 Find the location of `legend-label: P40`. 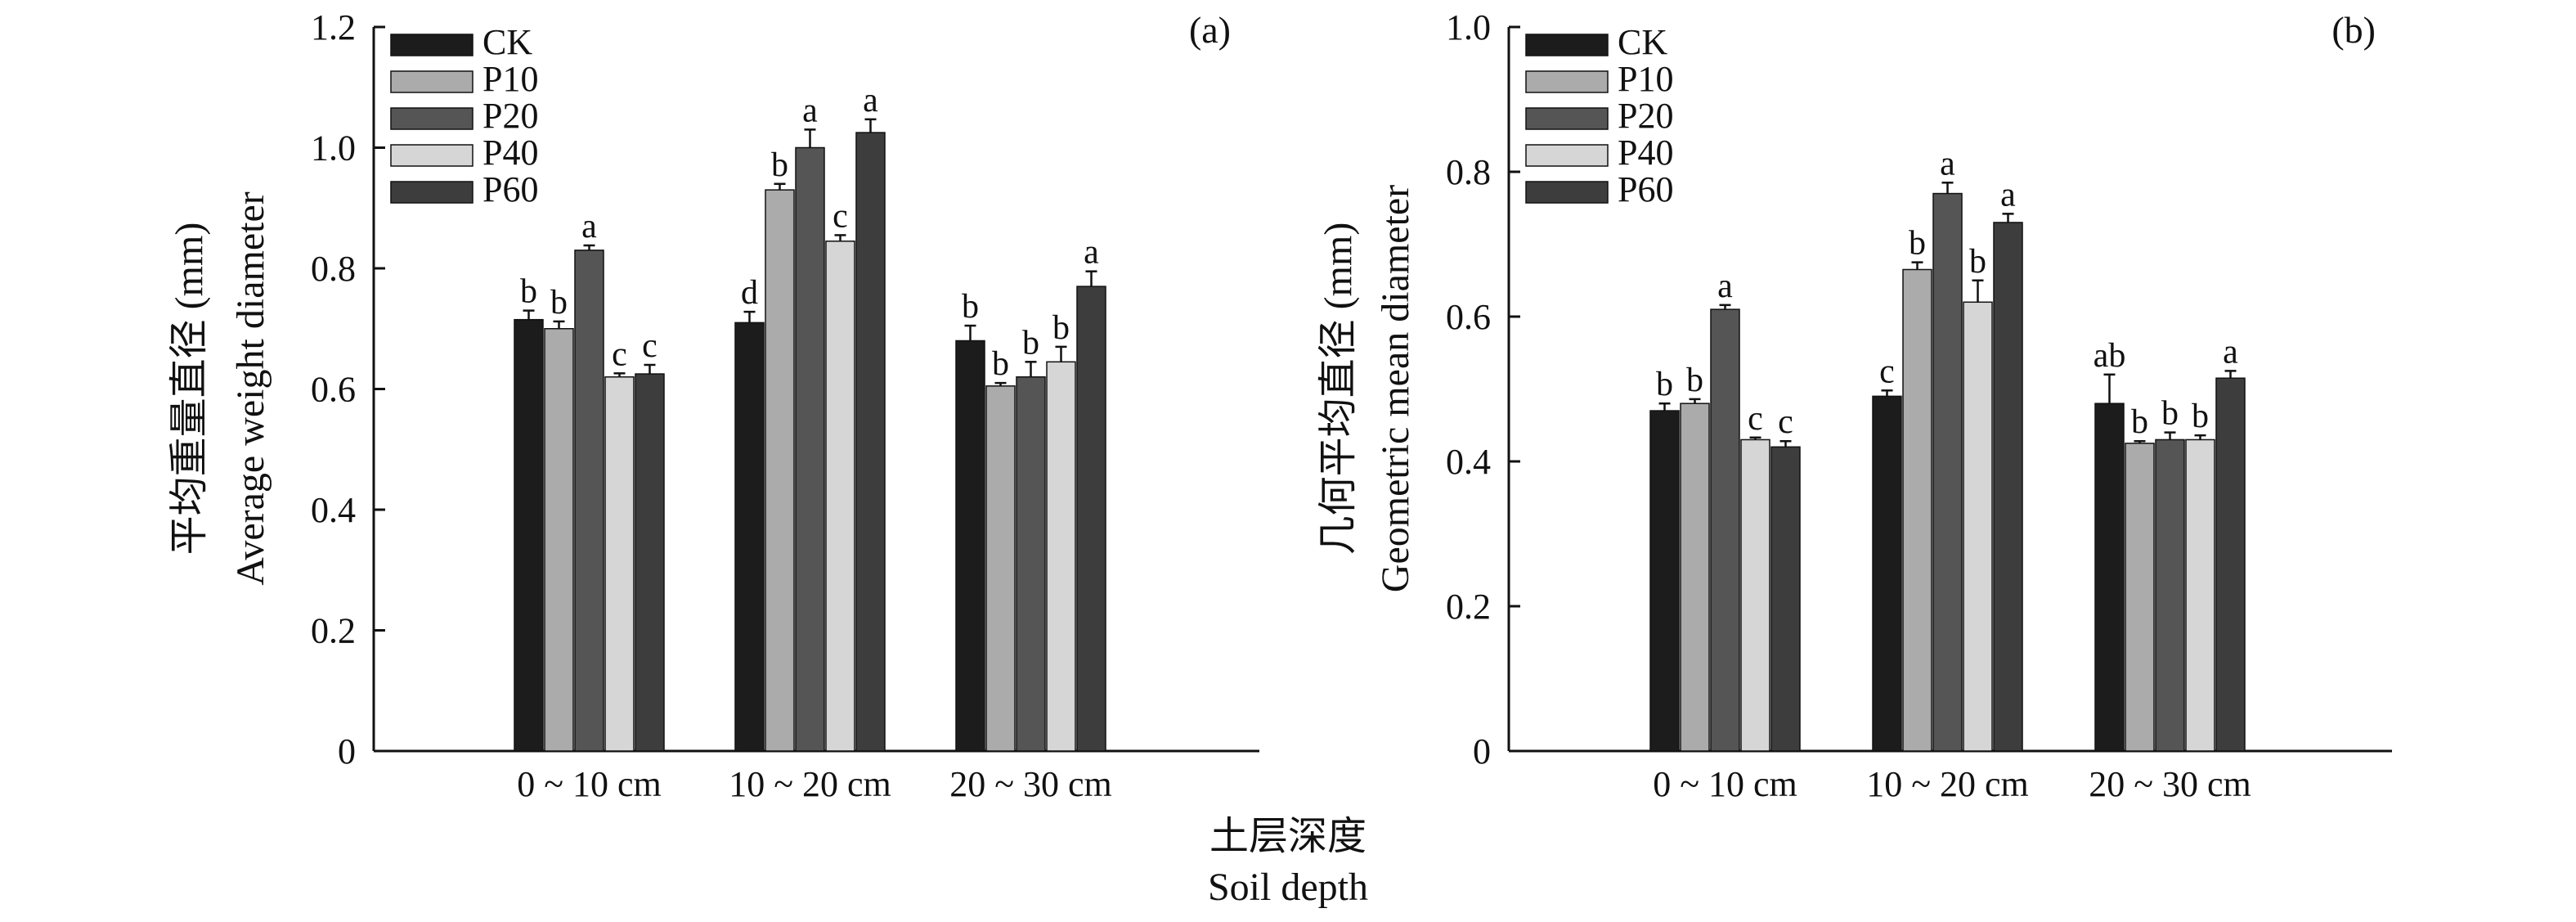

legend-label: P40 is located at coordinates (1645, 153).